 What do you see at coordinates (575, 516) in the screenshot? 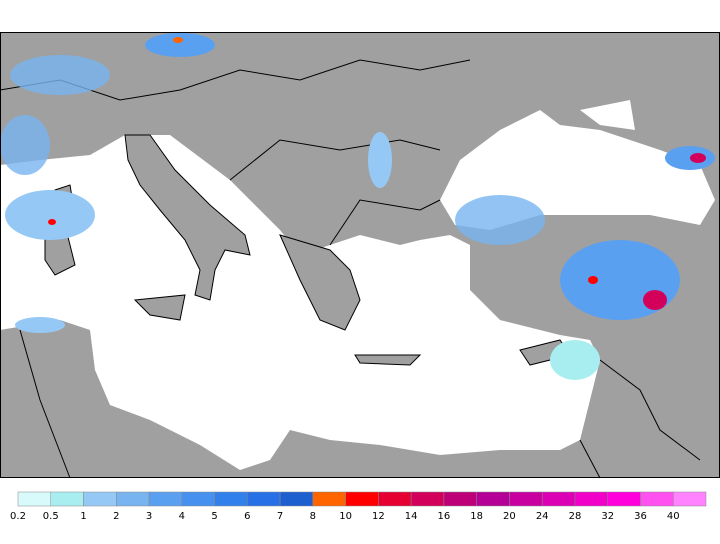
I see `colorbar-label: 28` at bounding box center [575, 516].